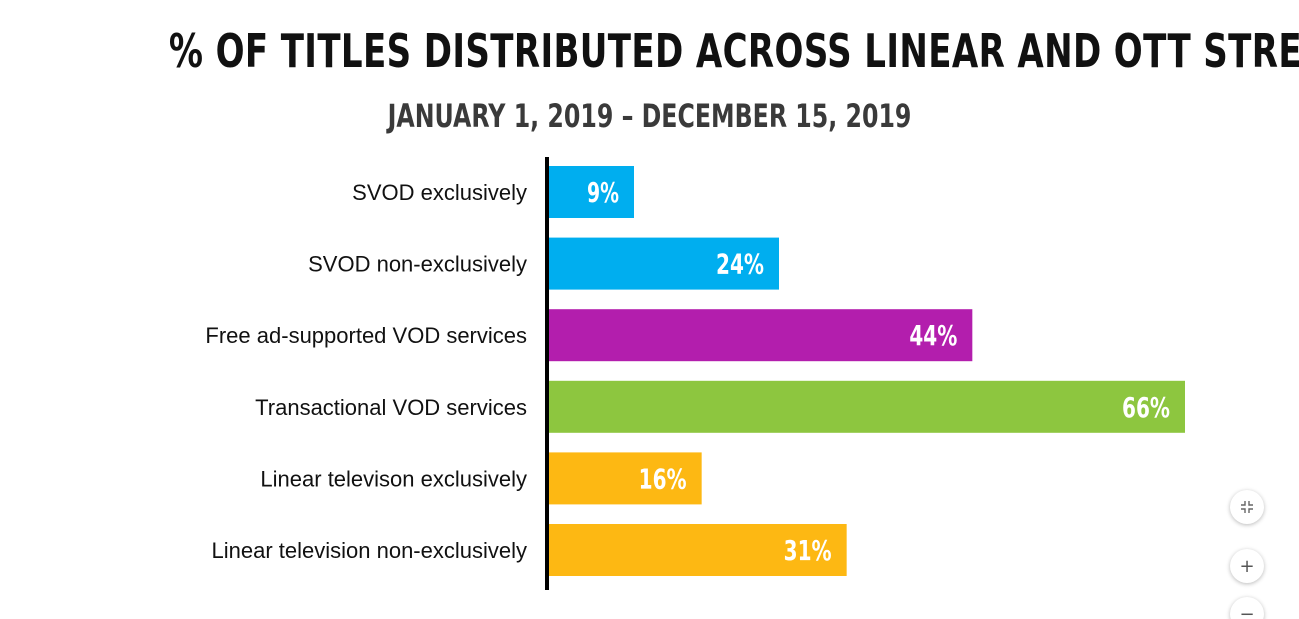  I want to click on collapse-icon, so click(1247, 507).